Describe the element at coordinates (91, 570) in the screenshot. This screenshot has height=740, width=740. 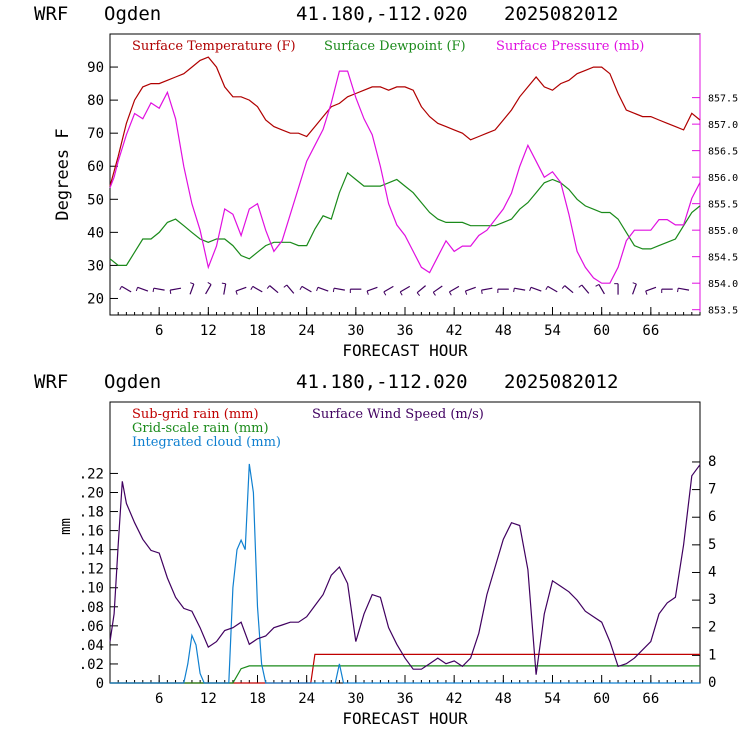
I see `y-tick-label: .12` at that location.